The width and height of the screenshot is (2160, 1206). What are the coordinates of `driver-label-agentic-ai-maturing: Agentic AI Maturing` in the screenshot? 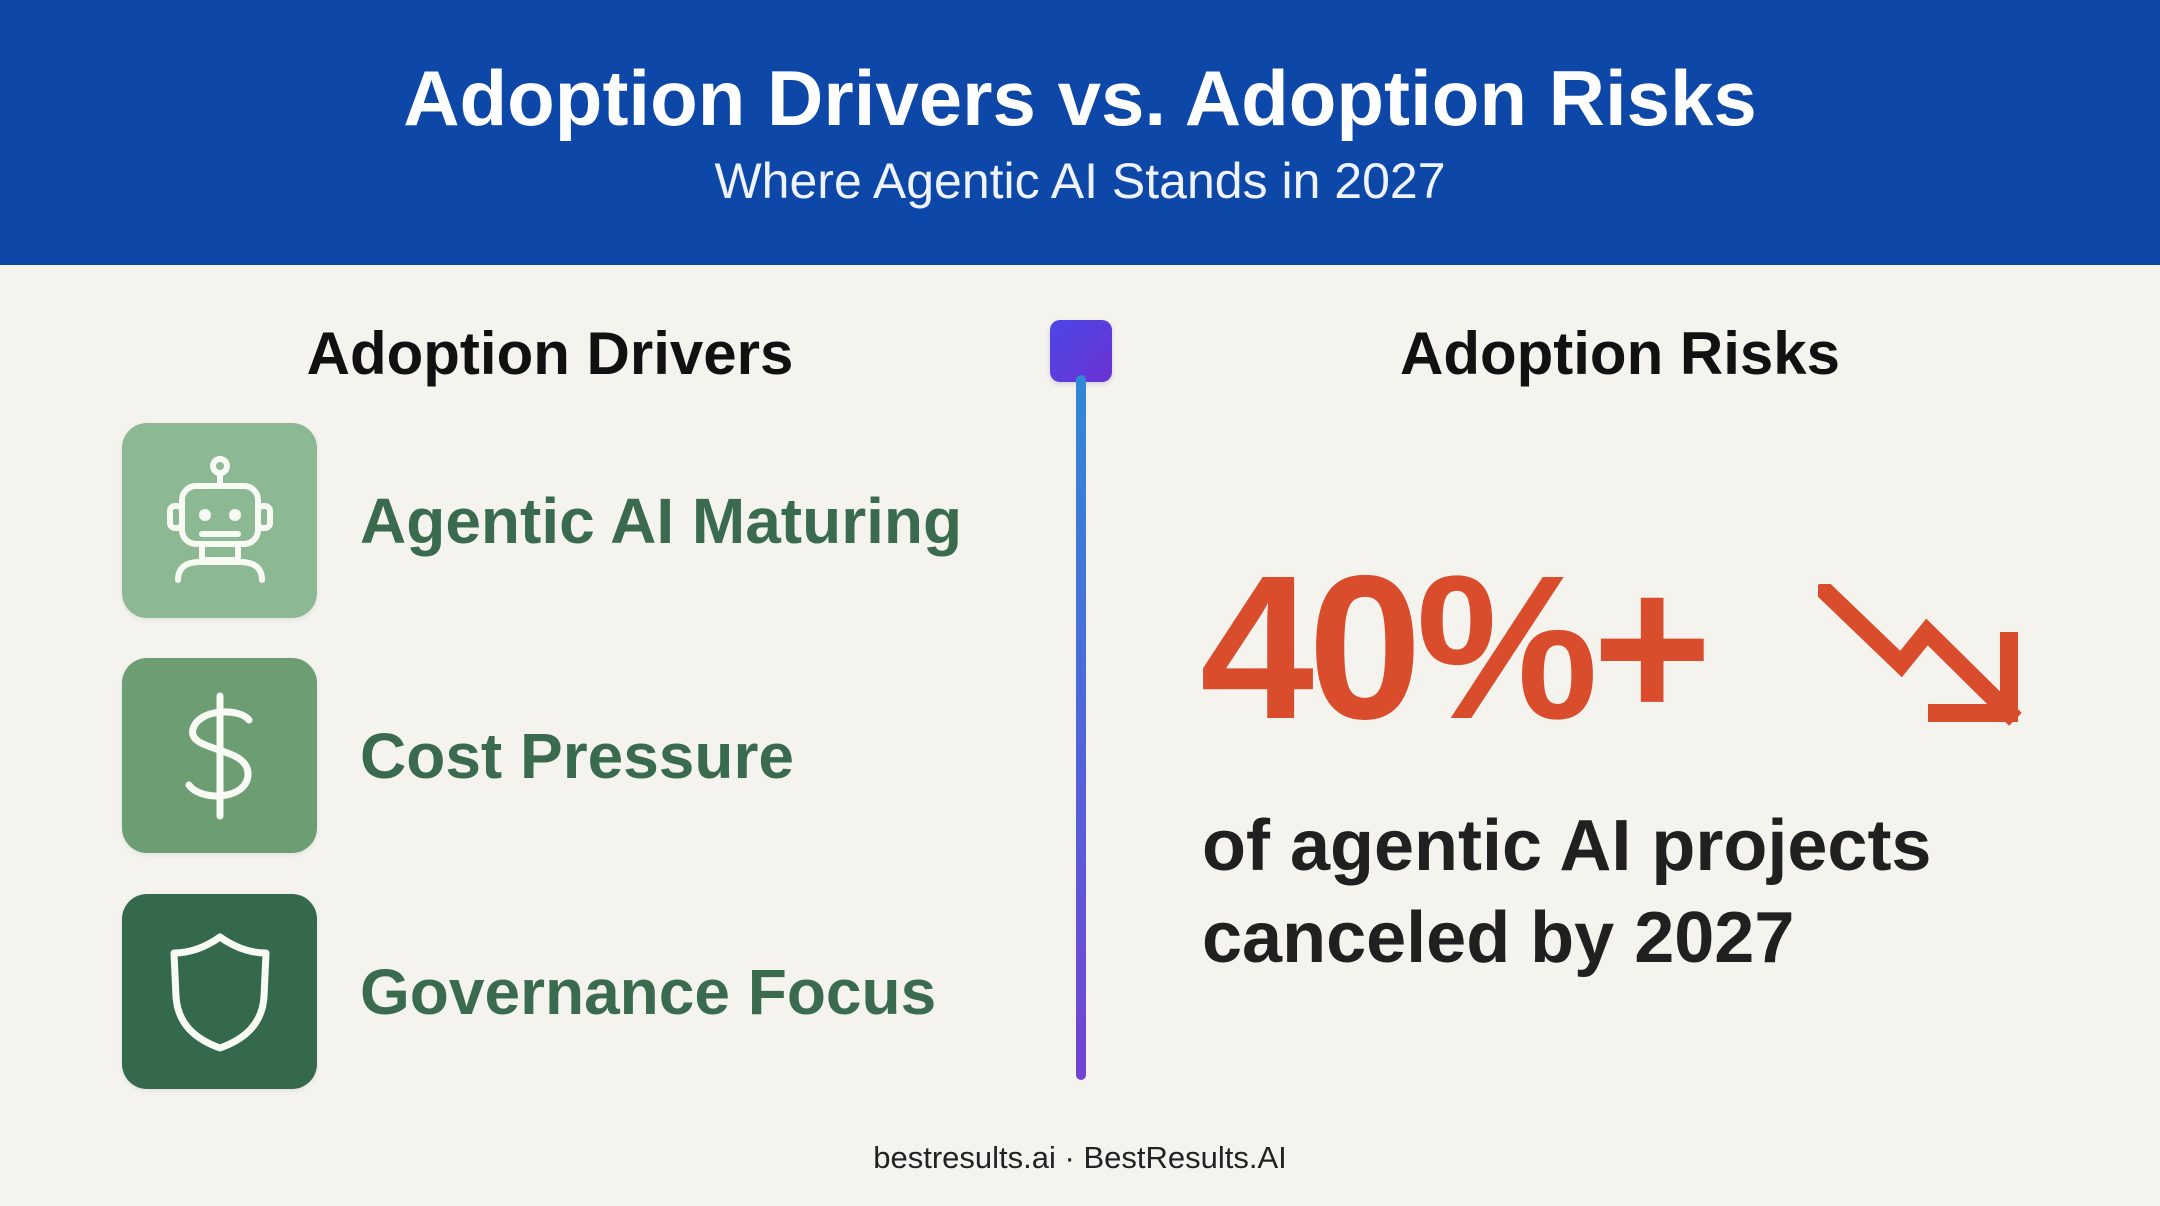 It's located at (661, 521).